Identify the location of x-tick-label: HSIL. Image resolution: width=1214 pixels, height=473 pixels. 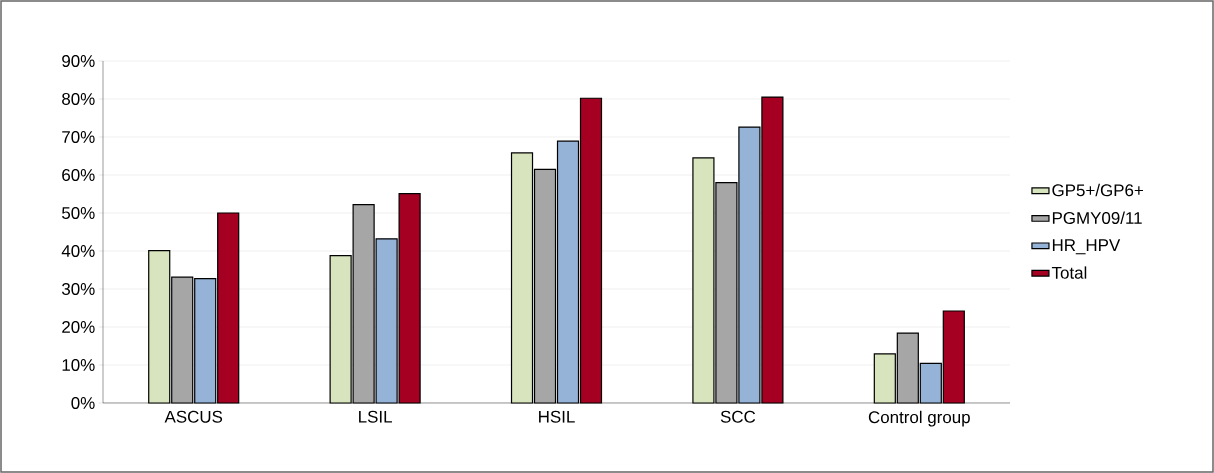
(557, 416).